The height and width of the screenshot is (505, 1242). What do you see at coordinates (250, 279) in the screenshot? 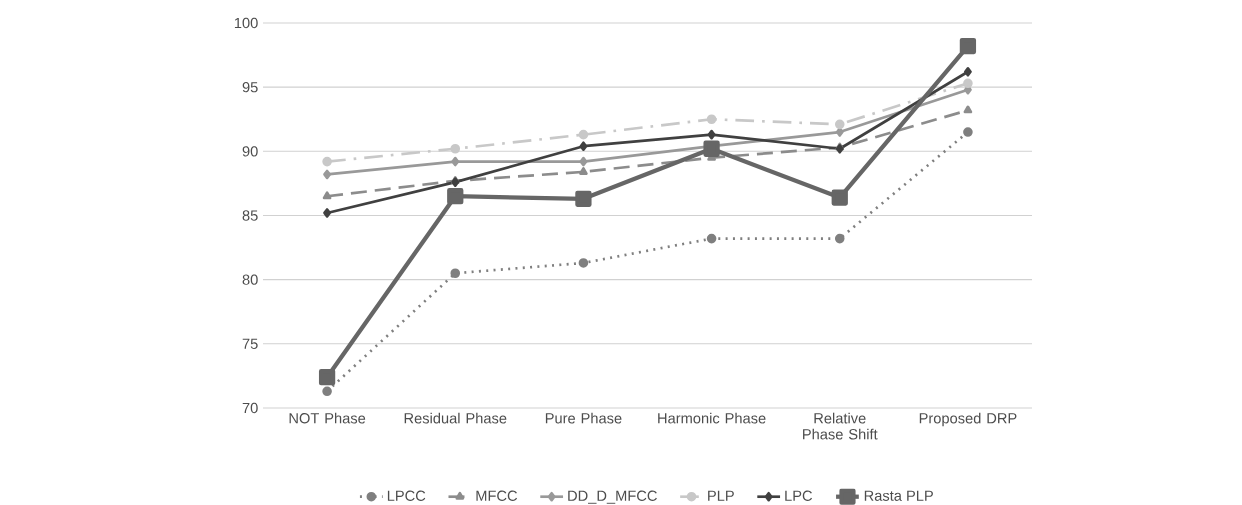
I see `y-tick-label: 80` at bounding box center [250, 279].